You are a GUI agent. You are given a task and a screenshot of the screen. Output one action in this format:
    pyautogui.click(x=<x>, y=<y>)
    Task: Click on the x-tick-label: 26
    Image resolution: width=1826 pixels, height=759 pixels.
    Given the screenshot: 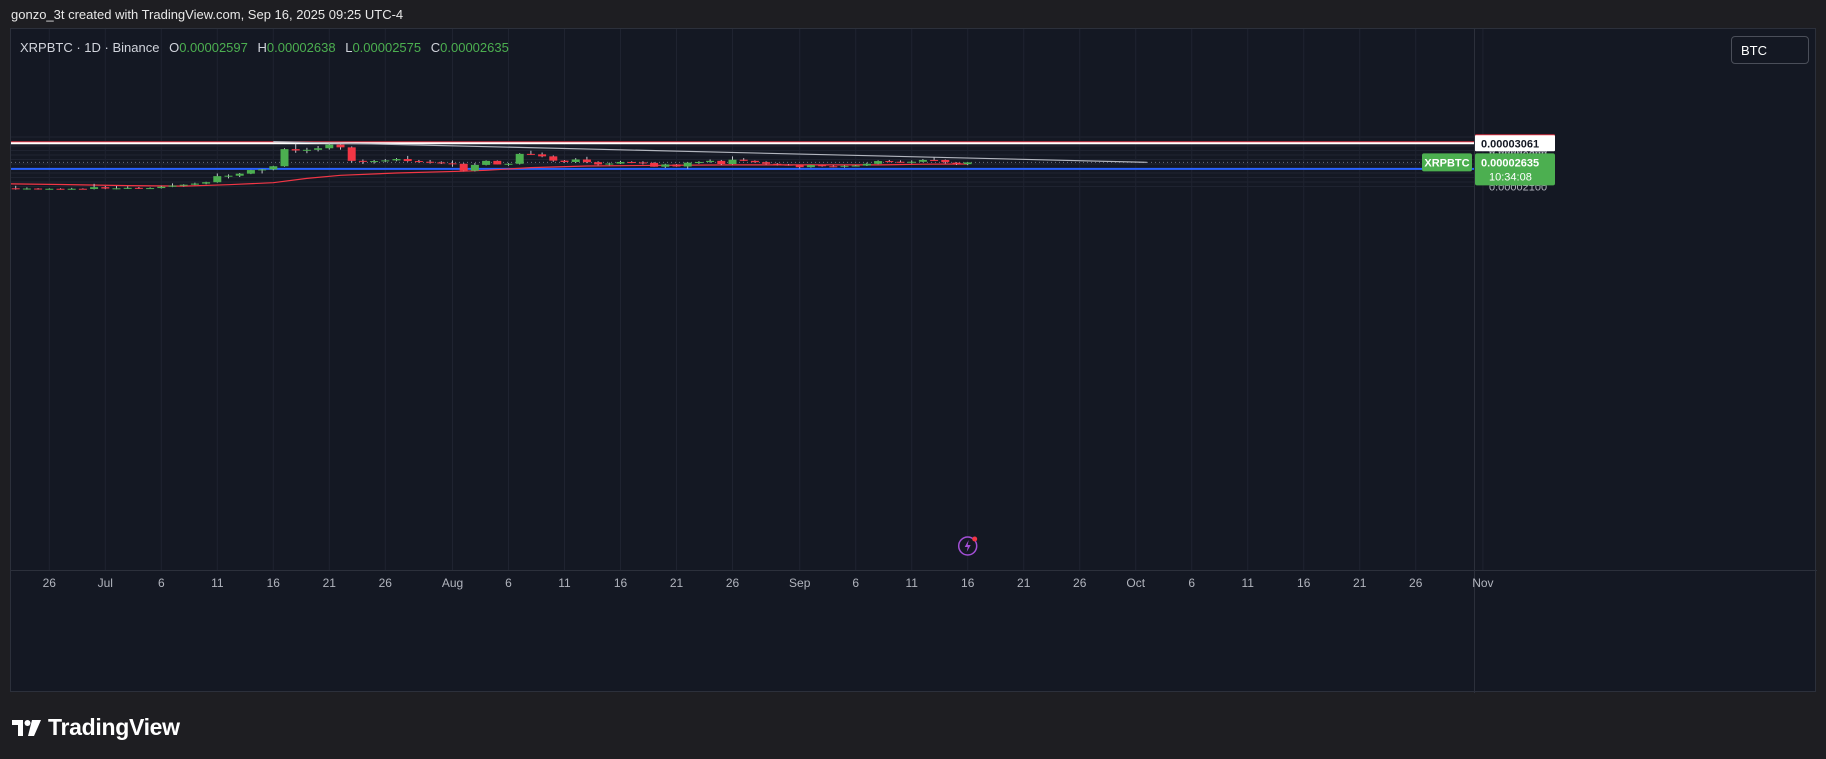 What is the action you would take?
    pyautogui.click(x=386, y=583)
    